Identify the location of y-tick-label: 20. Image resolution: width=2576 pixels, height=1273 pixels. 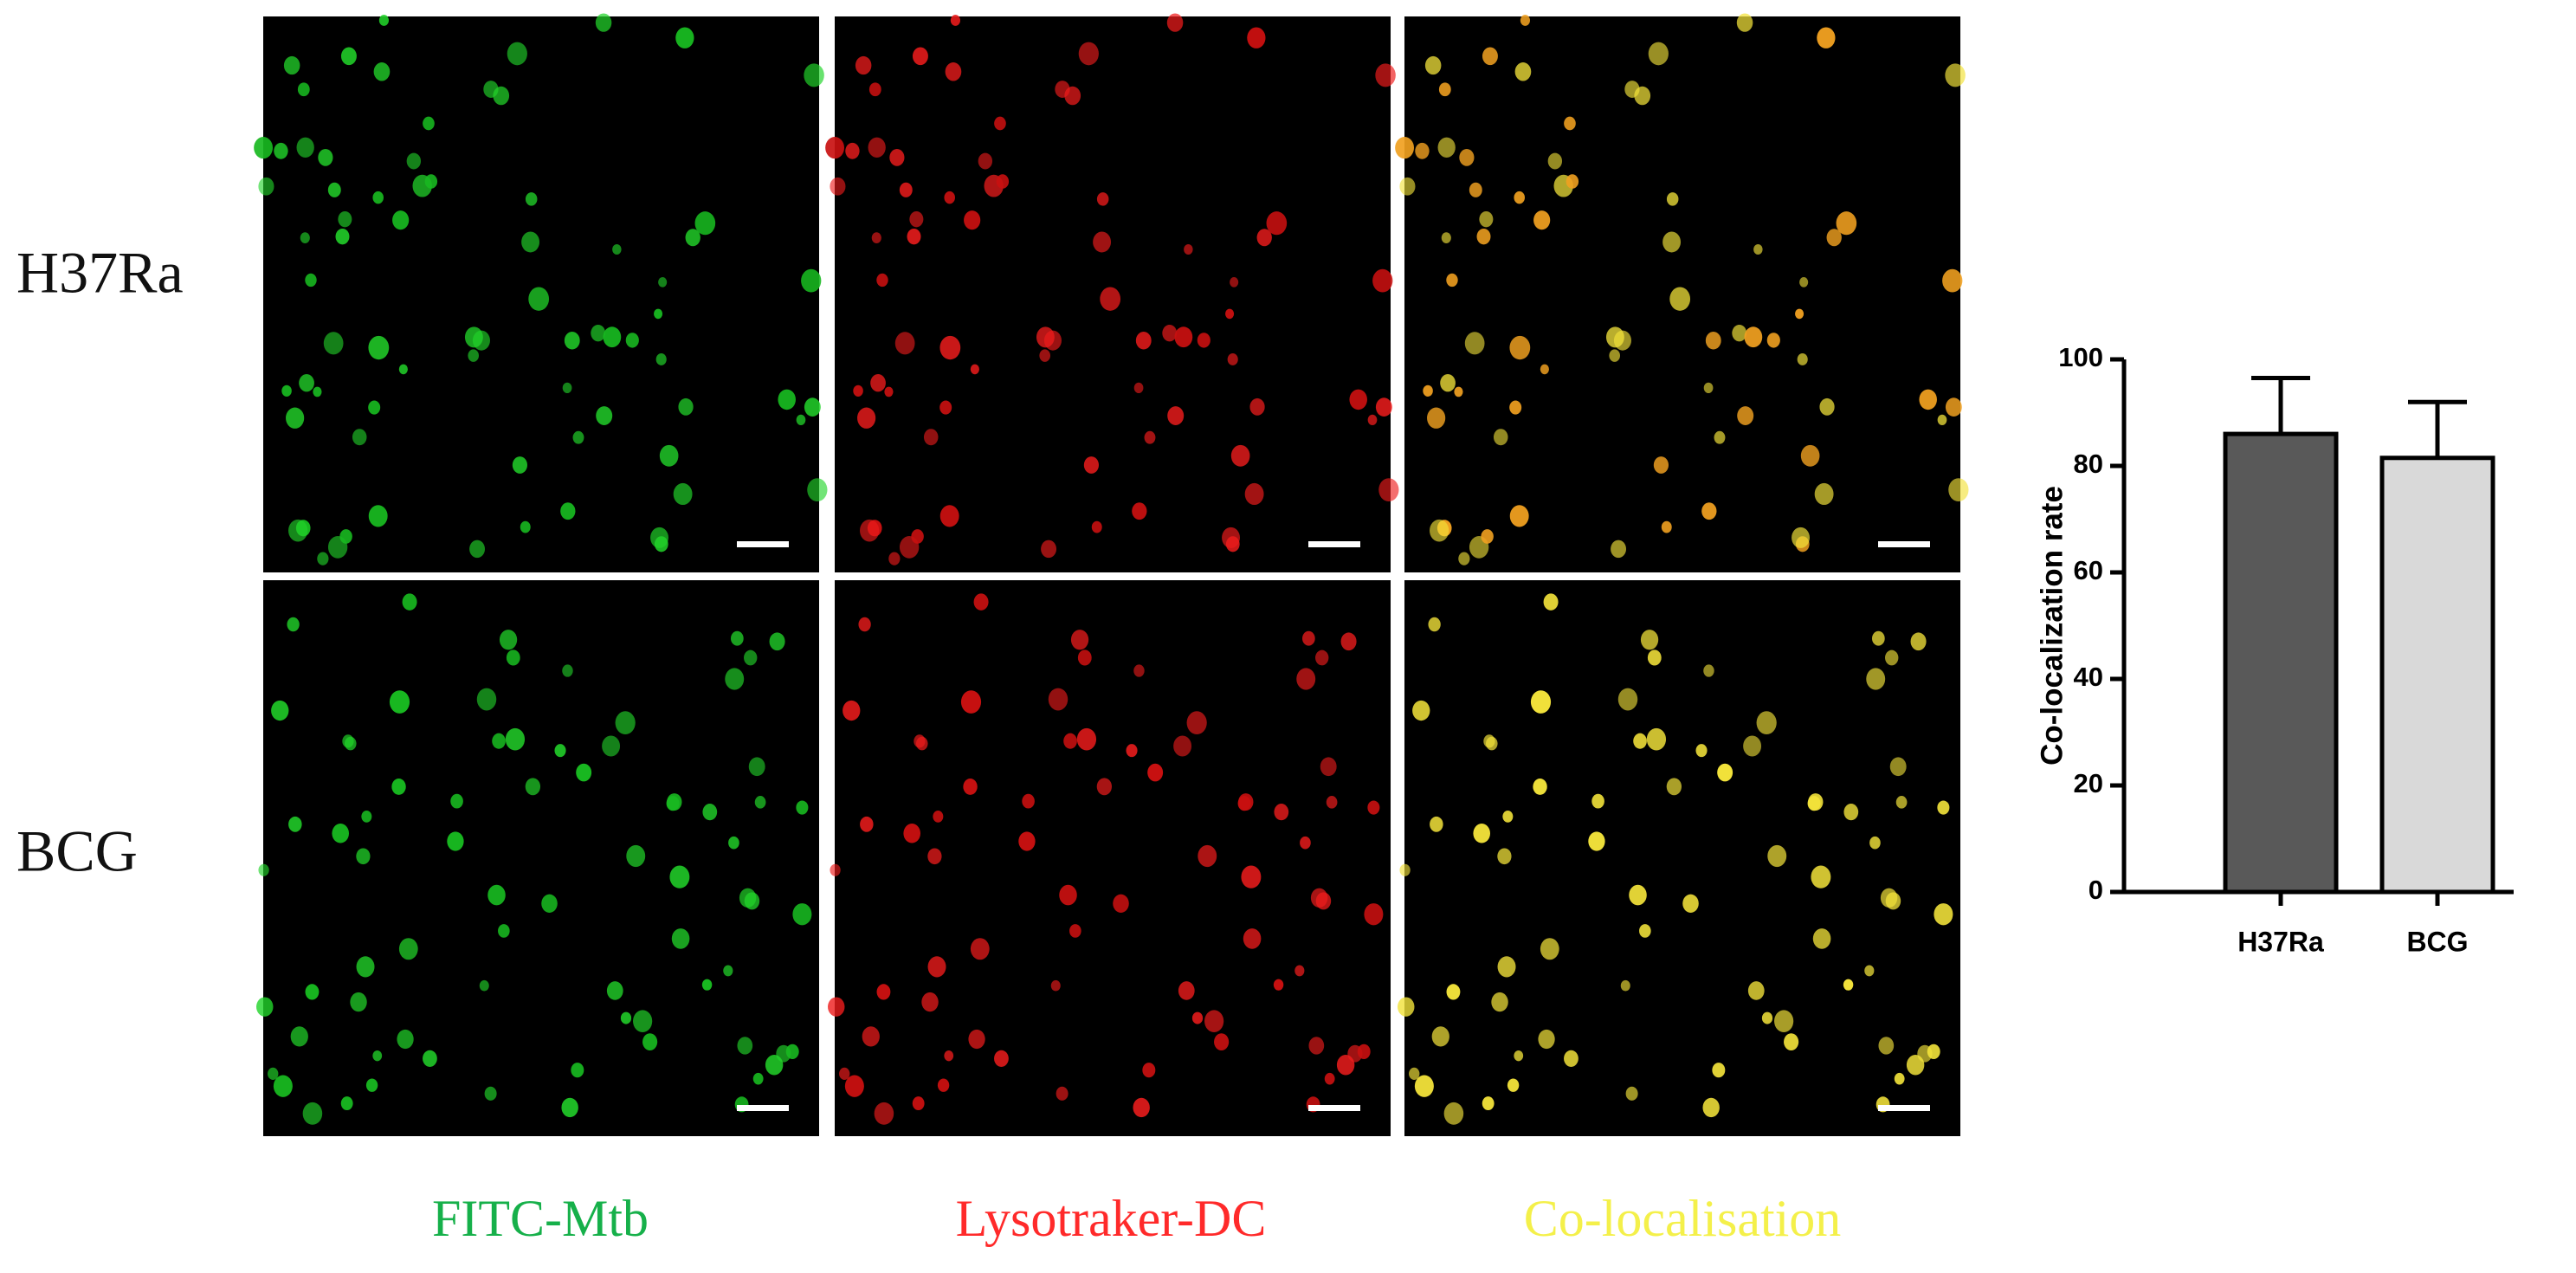
(2088, 783).